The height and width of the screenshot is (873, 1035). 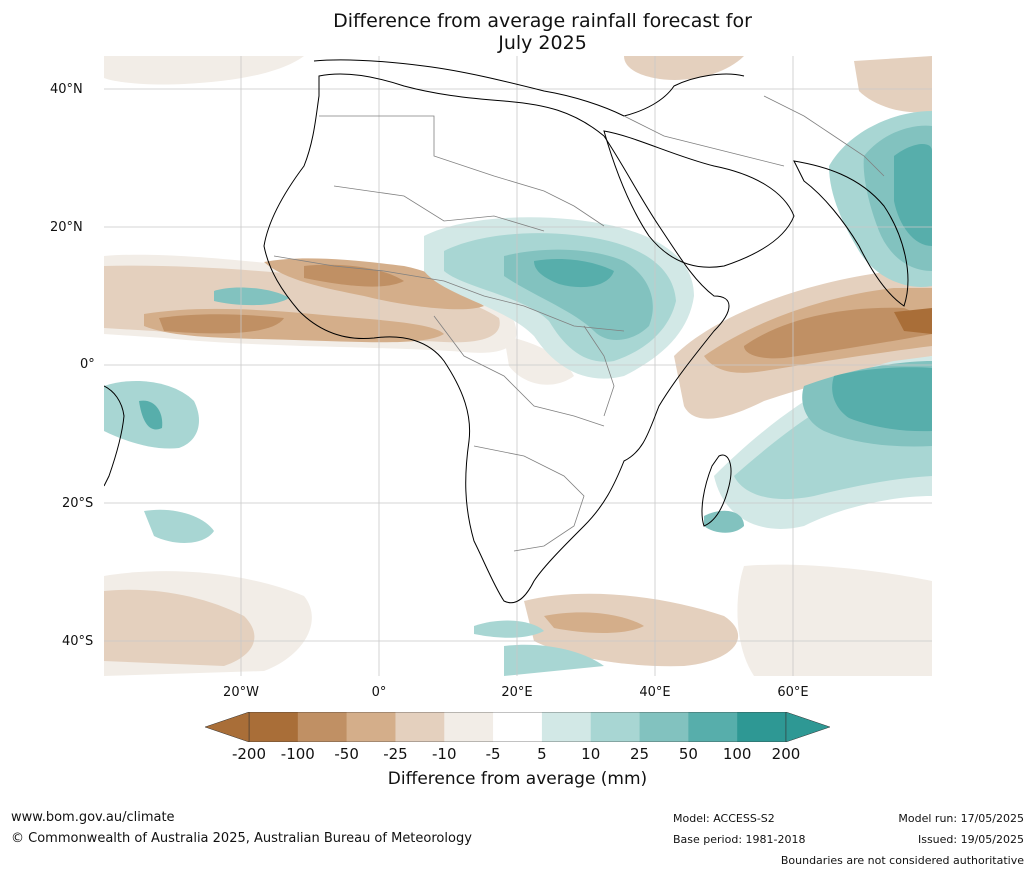 What do you see at coordinates (114, 436) in the screenshot?
I see `south-america-coastline` at bounding box center [114, 436].